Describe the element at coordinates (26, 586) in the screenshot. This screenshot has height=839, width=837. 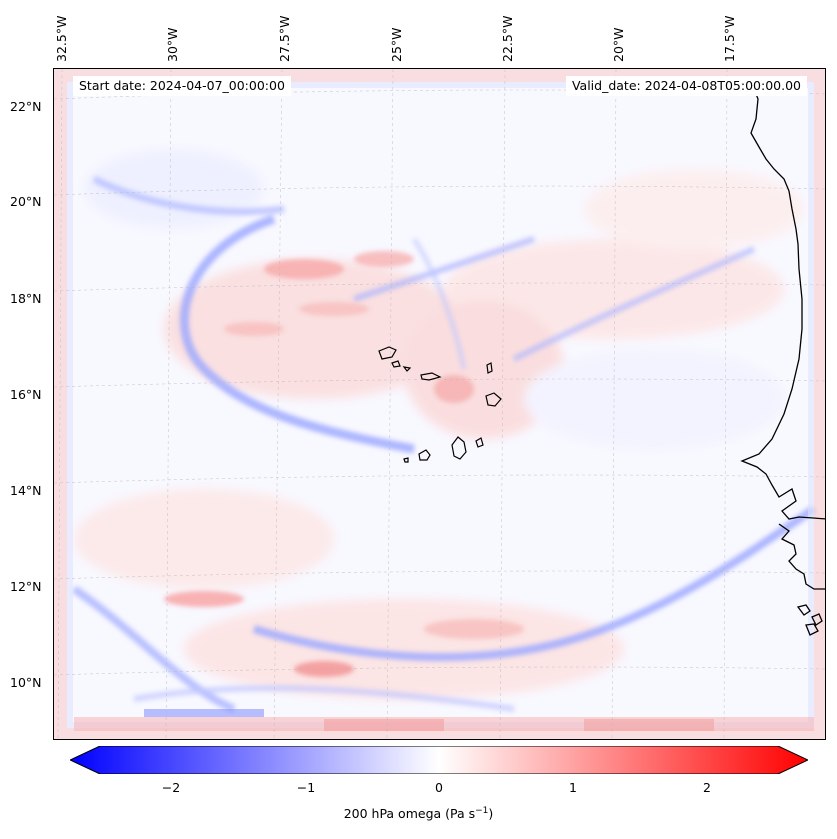
I see `lat-label-12n: 12°N` at that location.